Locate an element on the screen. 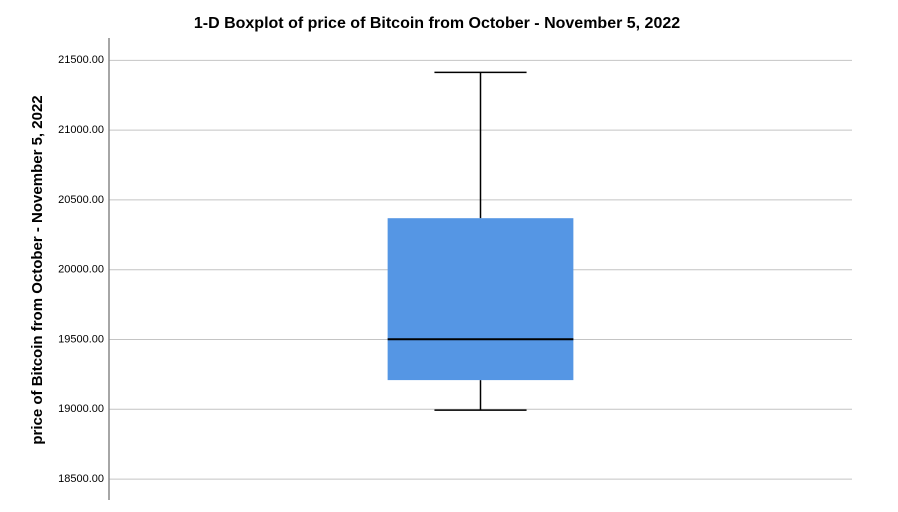  box is located at coordinates (480, 299).